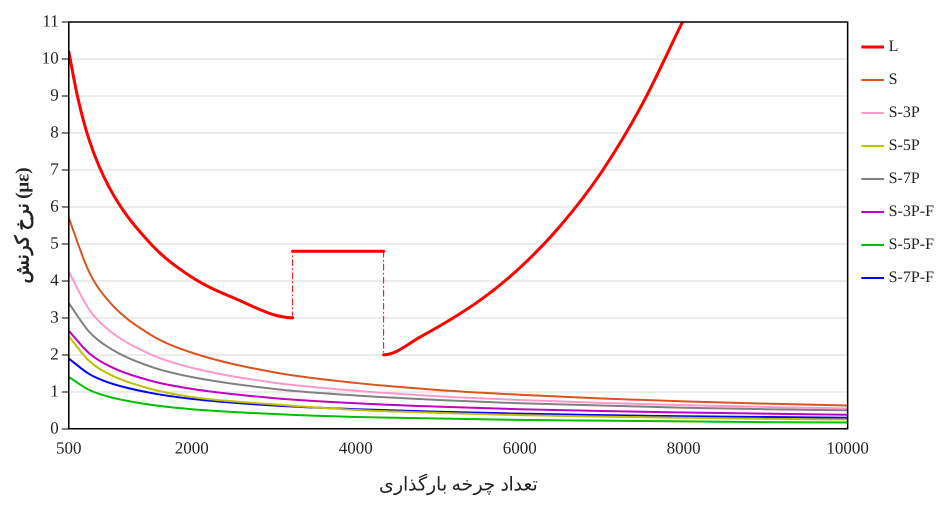 The width and height of the screenshot is (952, 509). Describe the element at coordinates (191, 448) in the screenshot. I see `x-tick-label: 2000` at that location.